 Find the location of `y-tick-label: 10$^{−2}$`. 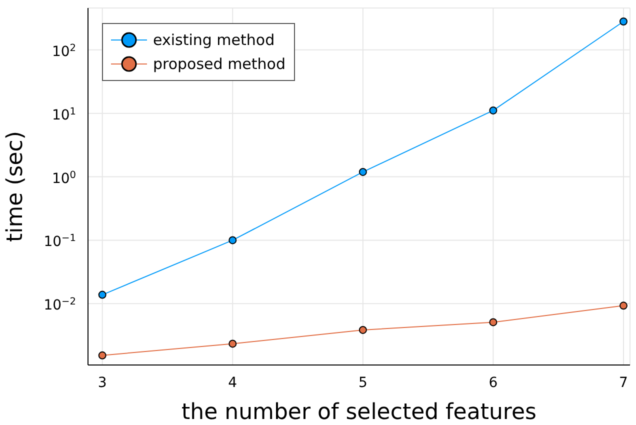

y-tick-label: 10$^{−2}$ is located at coordinates (60, 305).